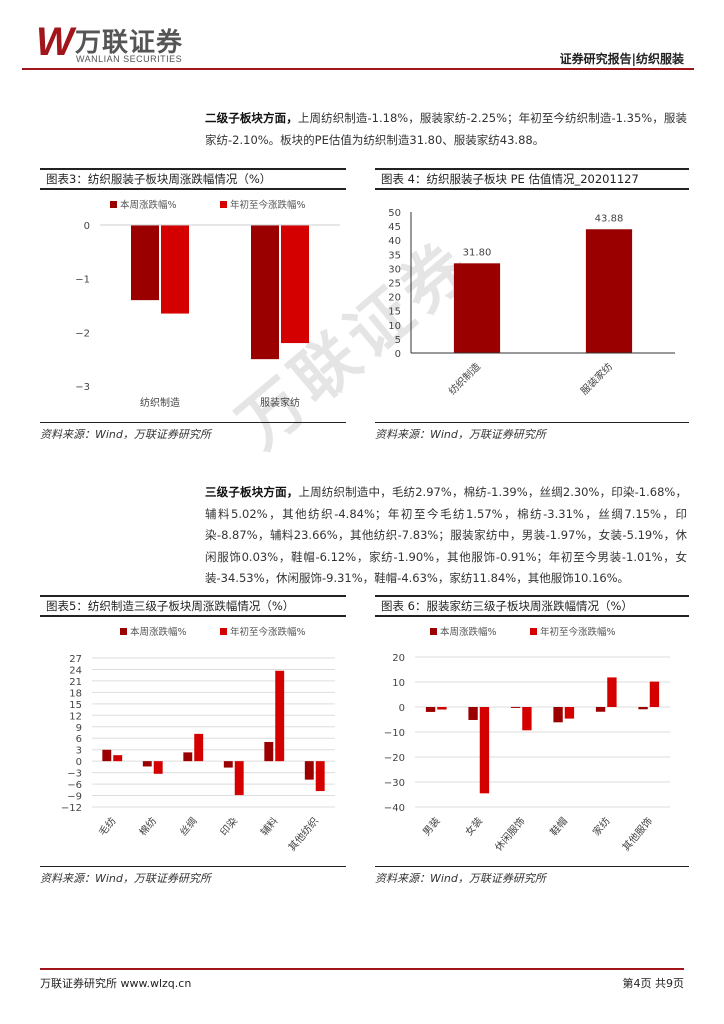 This screenshot has height=1024, width=724. What do you see at coordinates (129, 43) in the screenshot?
I see `logo-name: 万联证券` at bounding box center [129, 43].